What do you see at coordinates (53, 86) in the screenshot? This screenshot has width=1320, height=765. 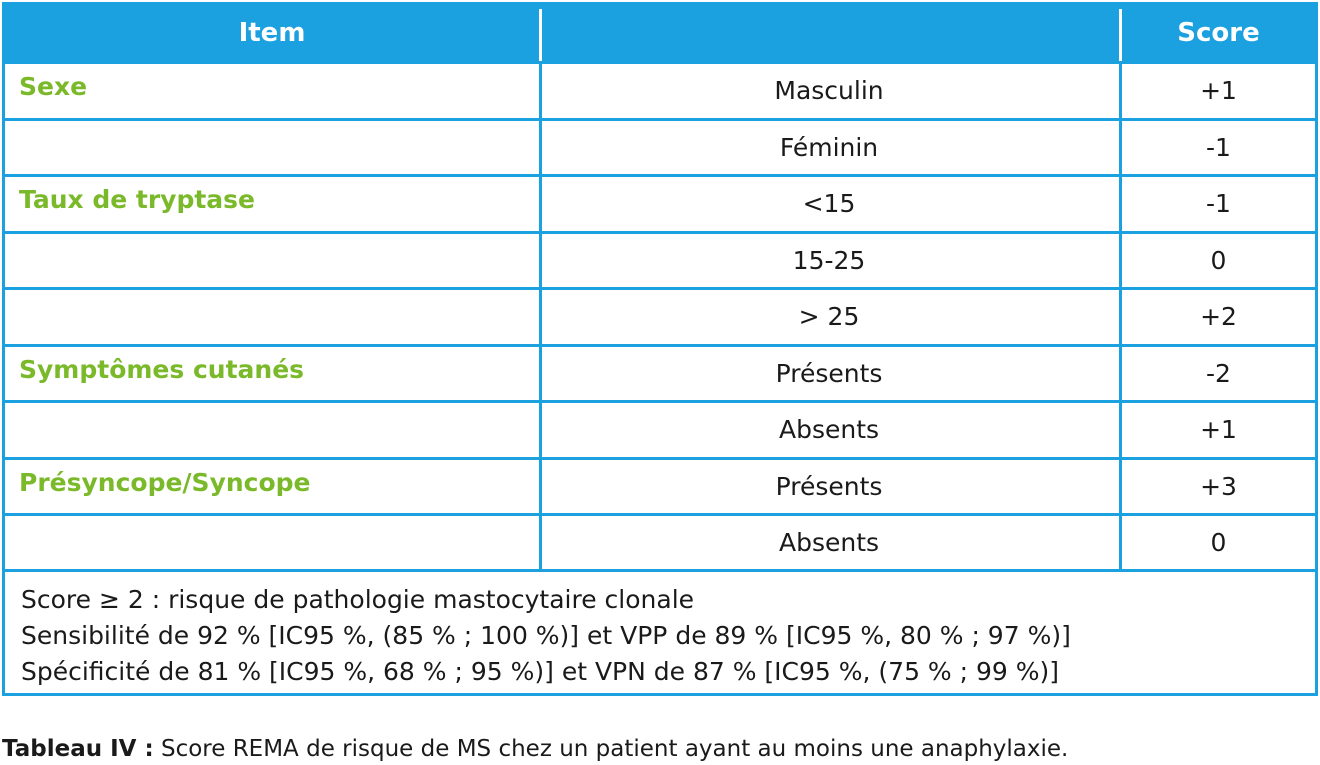 I see `row-item: Sexe` at bounding box center [53, 86].